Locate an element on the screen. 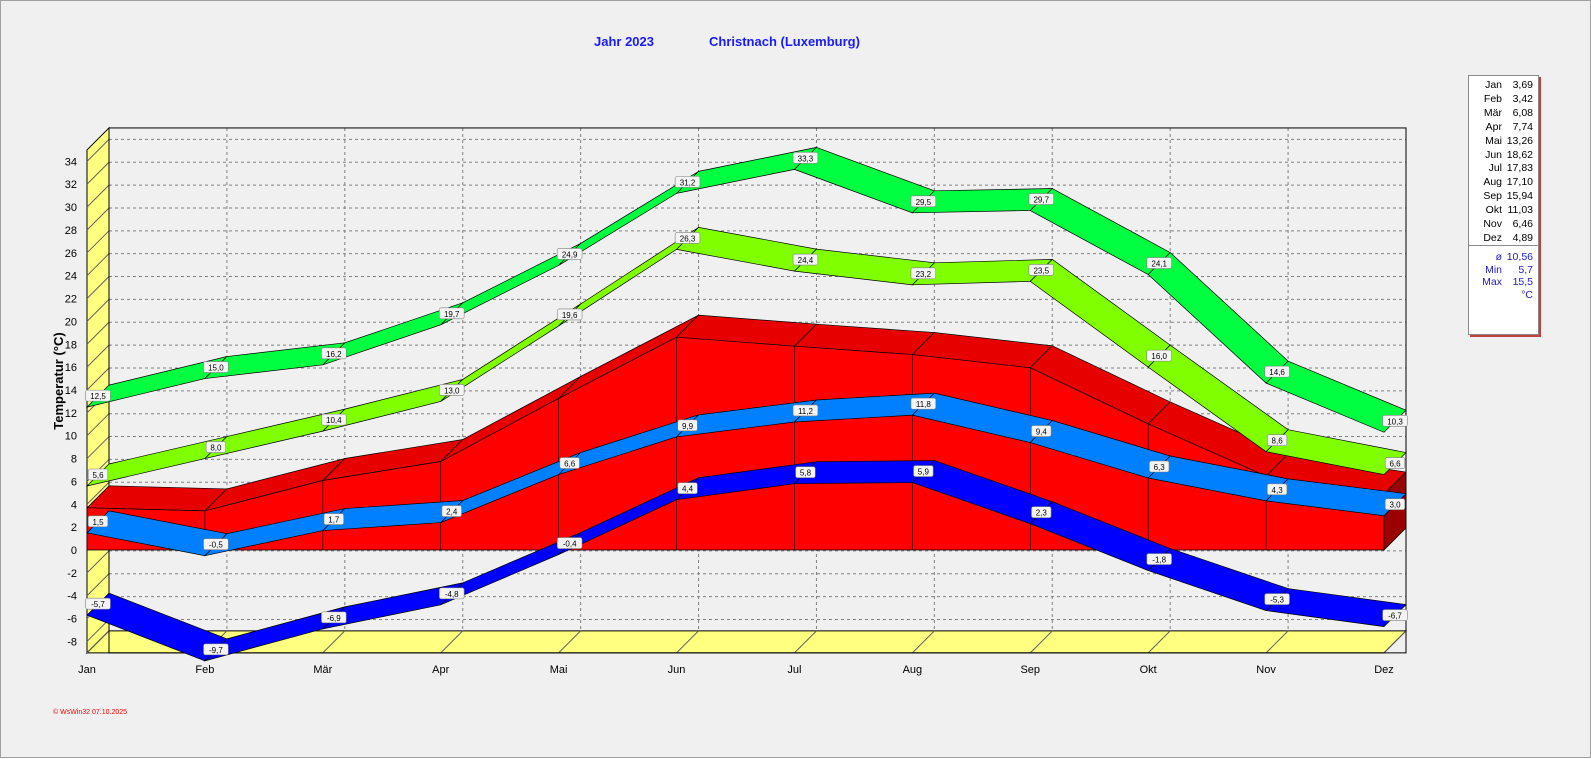 The image size is (1591, 759). data-label: 31,2 is located at coordinates (688, 182).